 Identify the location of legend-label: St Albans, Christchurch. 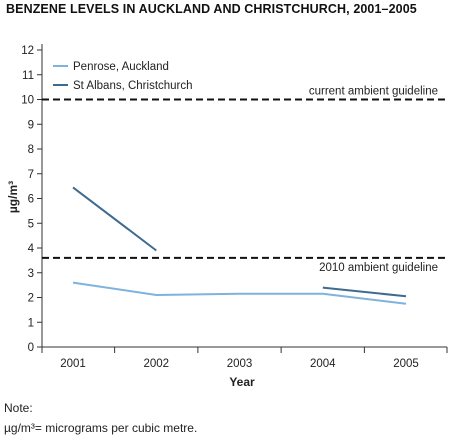
(133, 86).